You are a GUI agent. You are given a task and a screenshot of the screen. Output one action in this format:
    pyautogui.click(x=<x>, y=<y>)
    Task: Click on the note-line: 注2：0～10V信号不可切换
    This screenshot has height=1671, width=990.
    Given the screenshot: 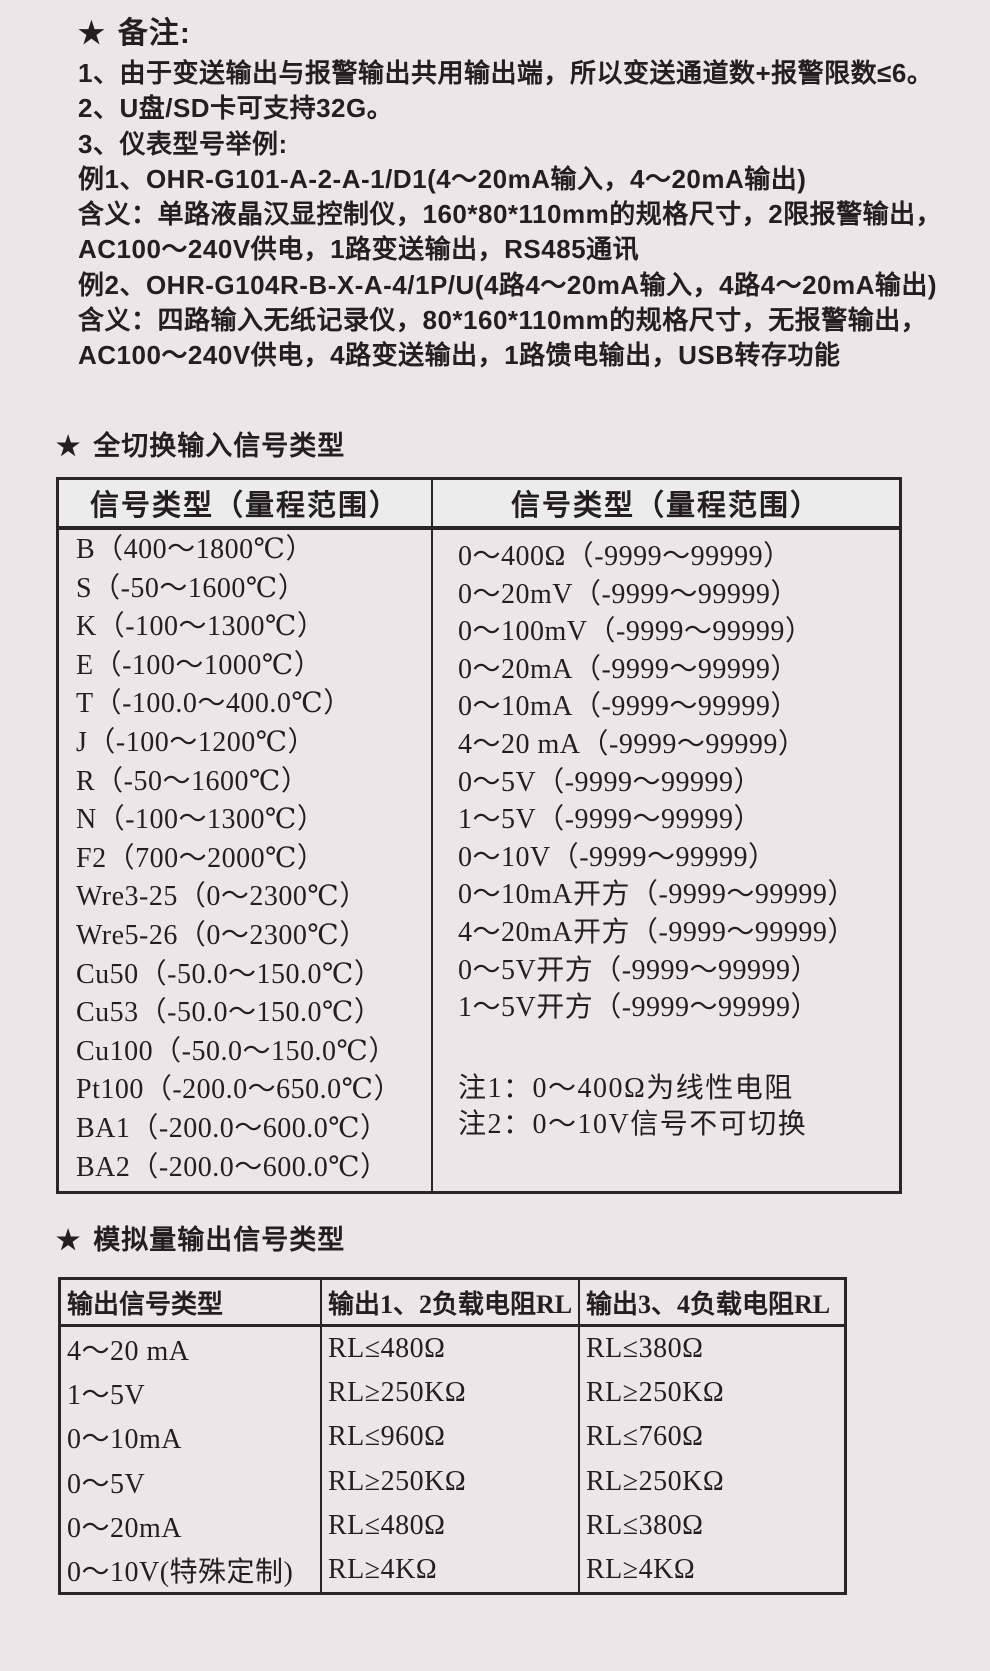 What is the action you would take?
    pyautogui.click(x=633, y=1125)
    